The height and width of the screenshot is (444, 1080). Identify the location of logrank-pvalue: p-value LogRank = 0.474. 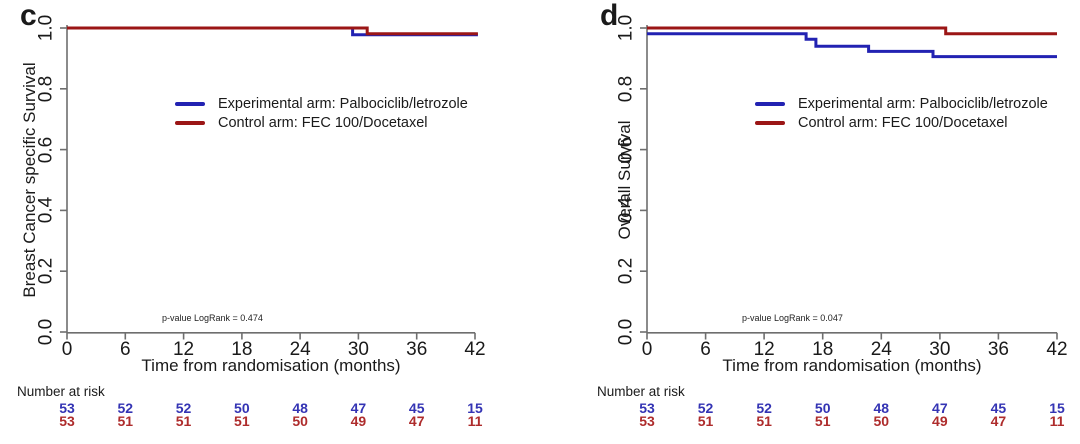
(212, 318).